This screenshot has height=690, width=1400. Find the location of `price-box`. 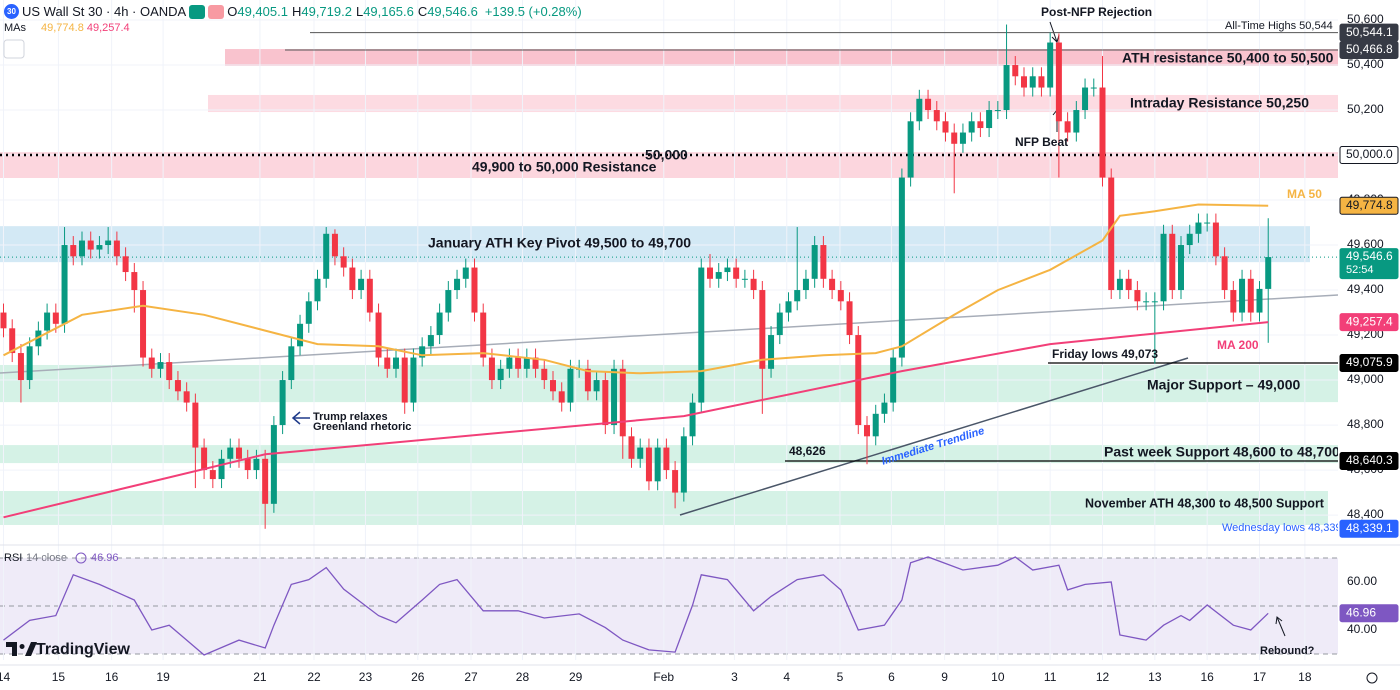

price-box is located at coordinates (1369, 528).